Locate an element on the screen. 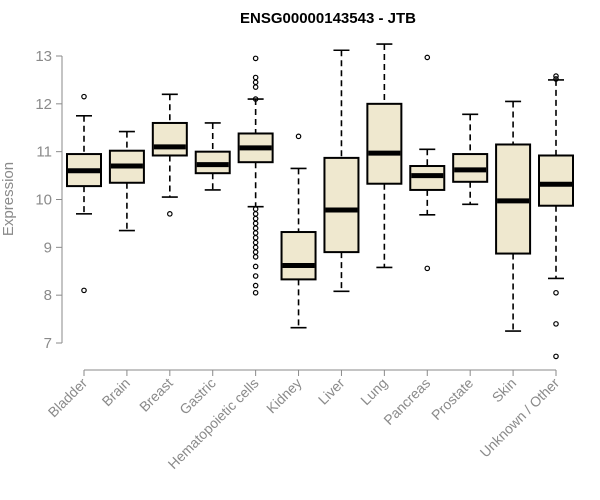 The height and width of the screenshot is (500, 600). y-tick-label: 9 is located at coordinates (48, 247).